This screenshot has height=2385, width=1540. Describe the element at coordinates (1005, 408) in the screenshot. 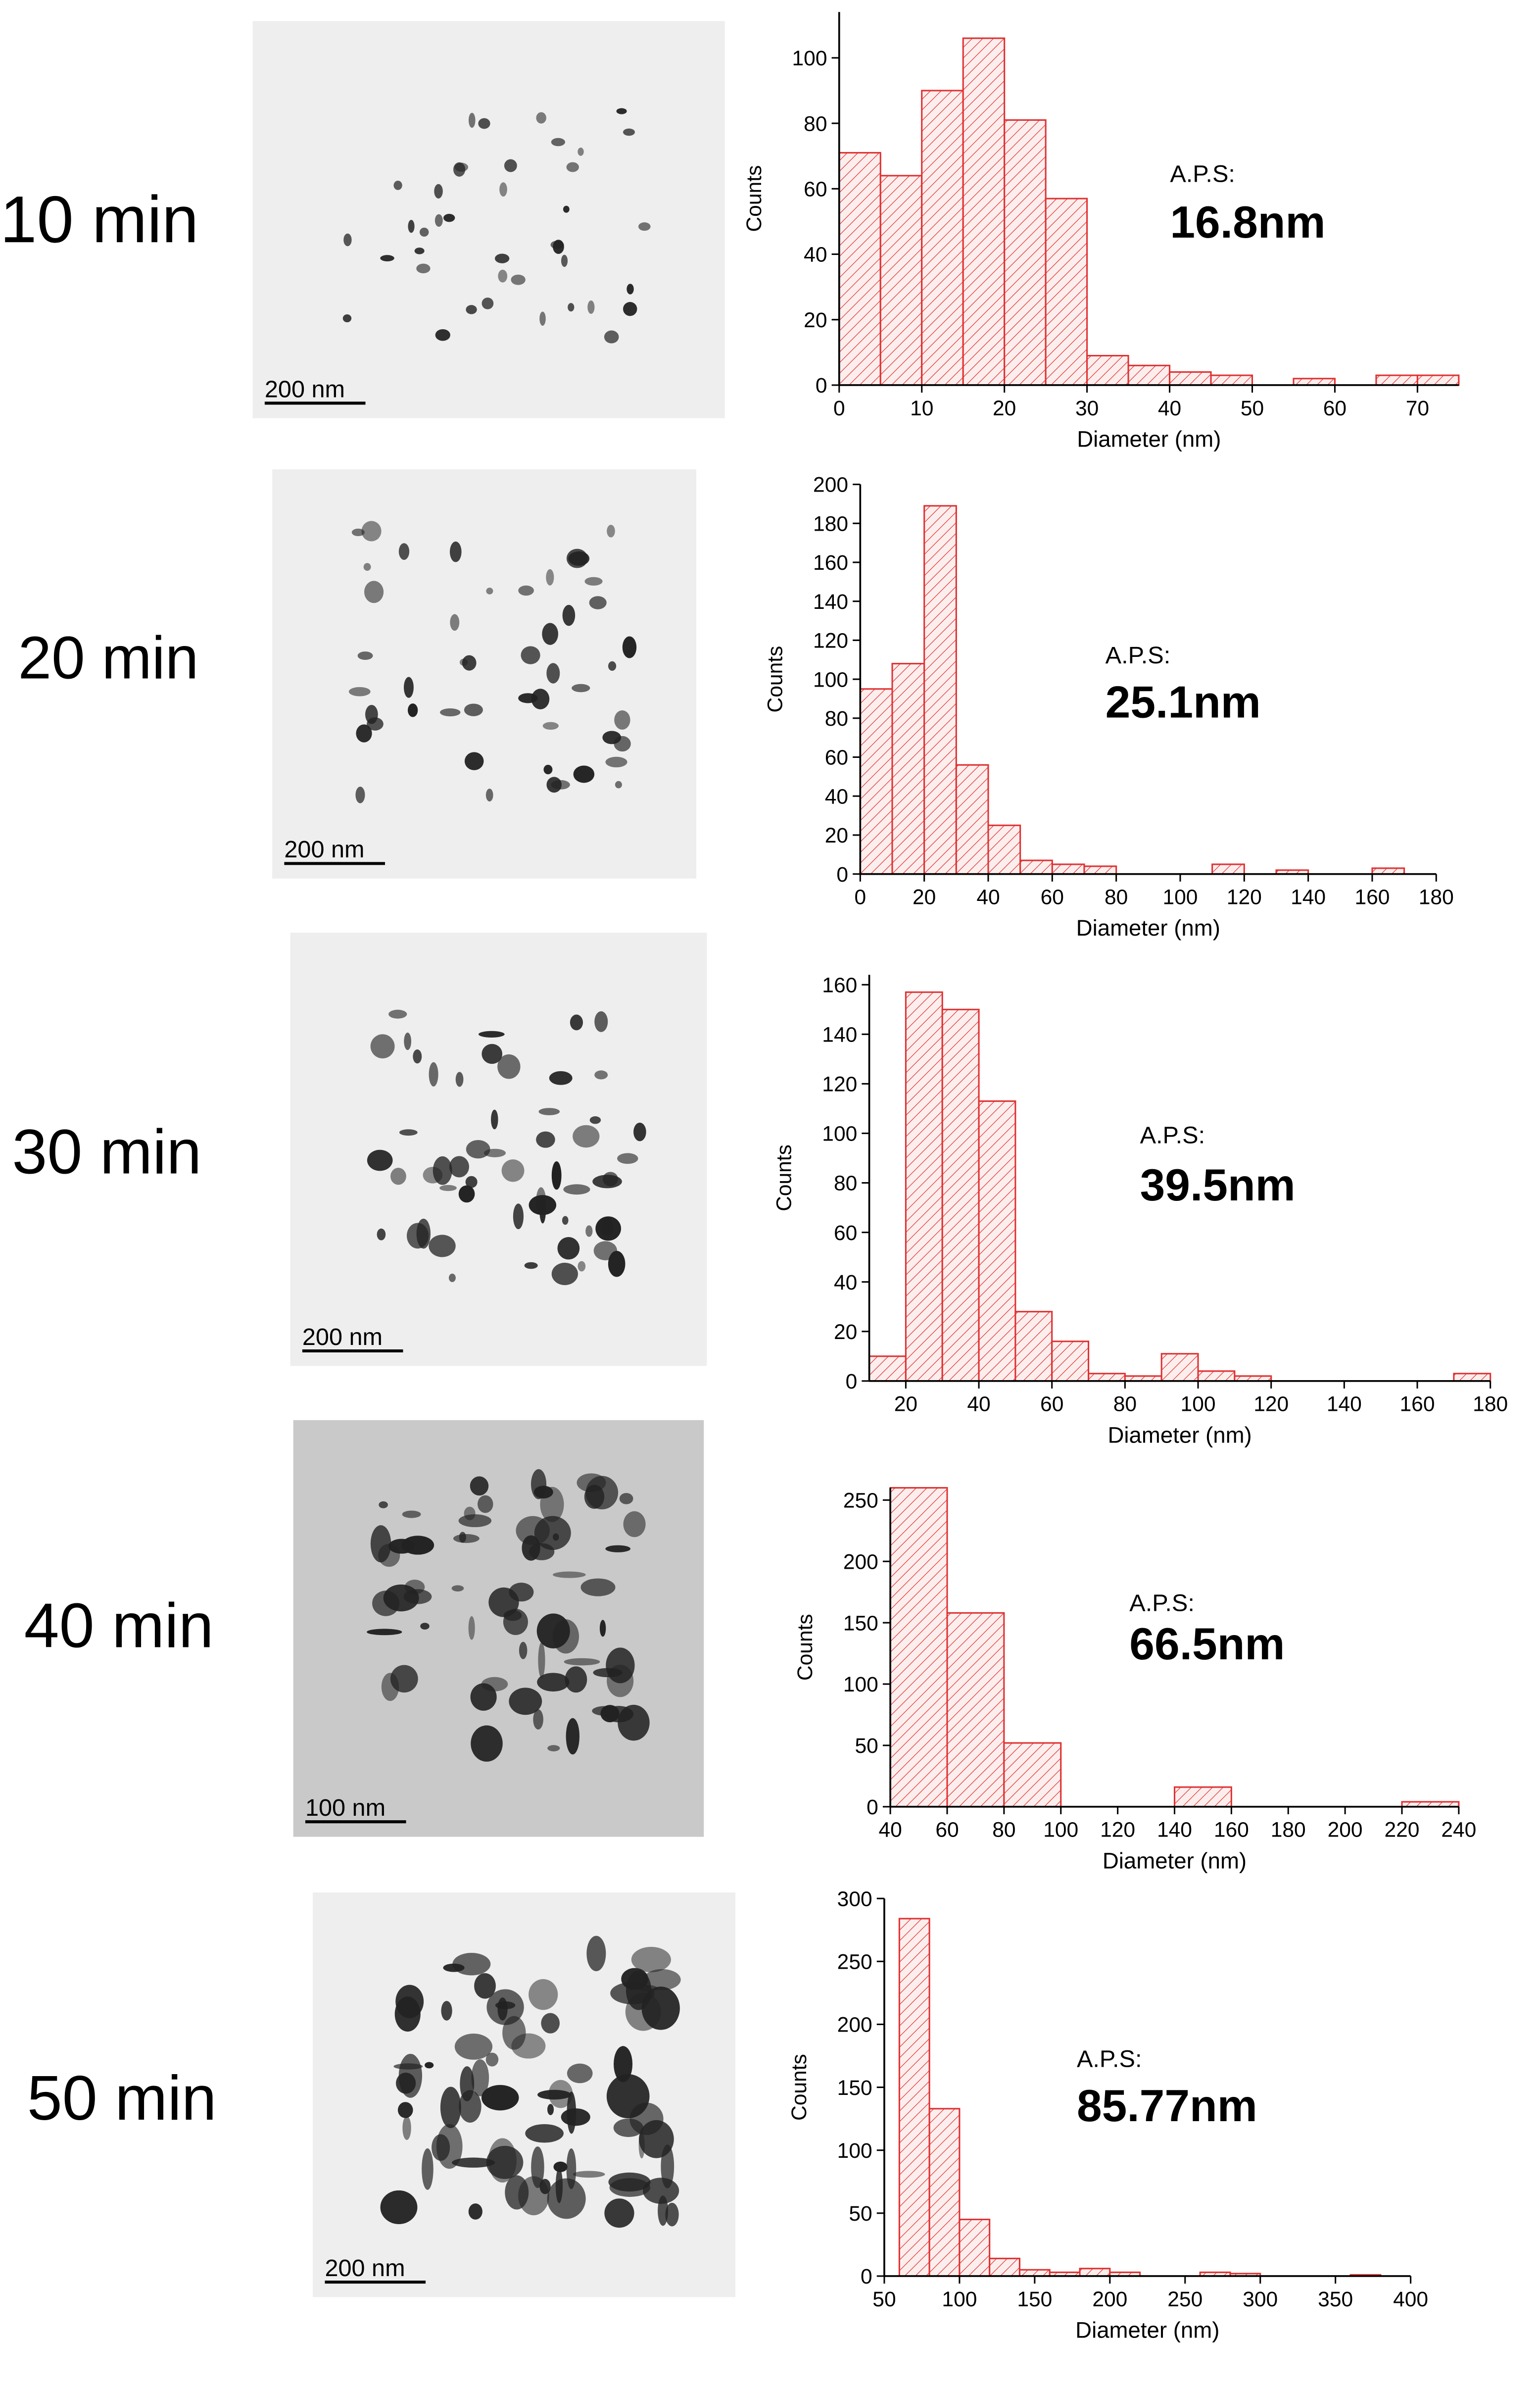

I see `x-tick-label: 20` at that location.